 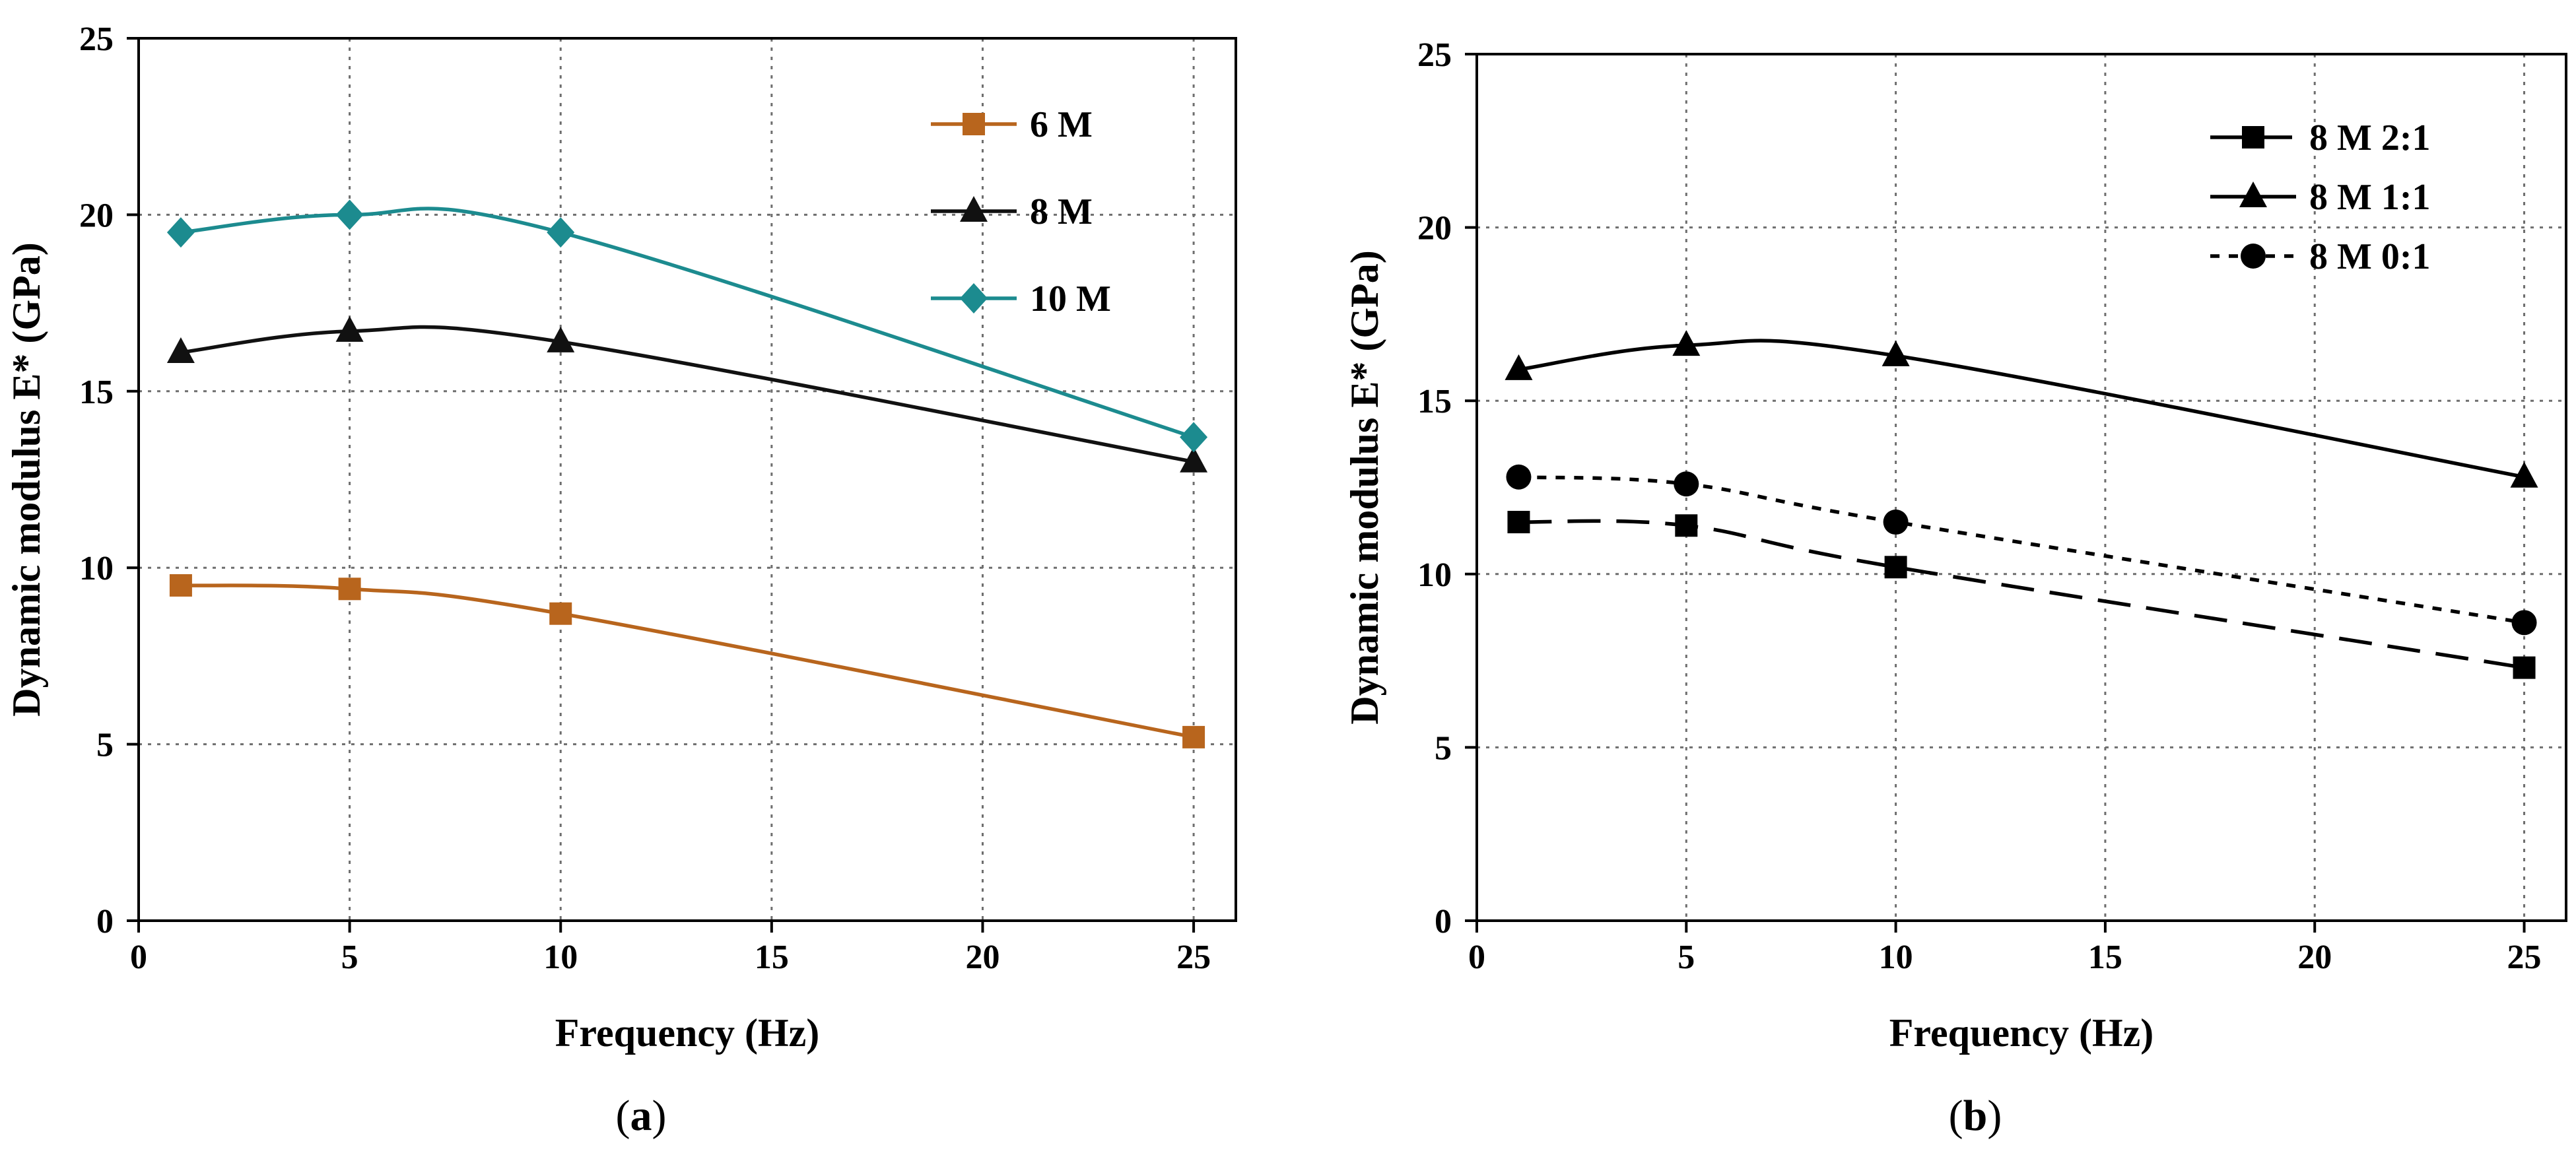 I want to click on legend-label: 10 M, so click(x=1070, y=299).